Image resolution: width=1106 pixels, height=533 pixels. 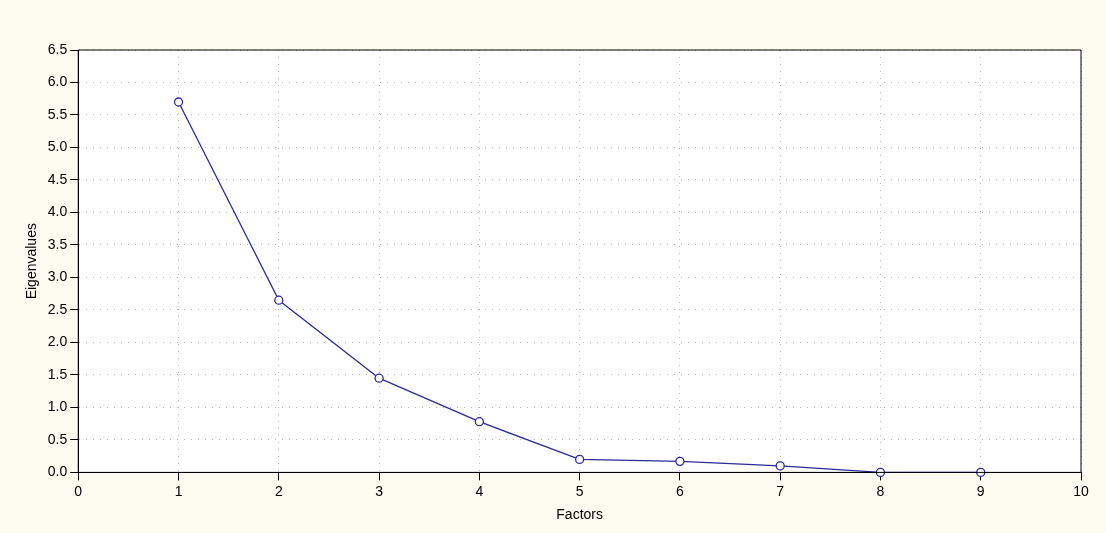 I want to click on y-tick-label: 1.5, so click(x=57, y=373).